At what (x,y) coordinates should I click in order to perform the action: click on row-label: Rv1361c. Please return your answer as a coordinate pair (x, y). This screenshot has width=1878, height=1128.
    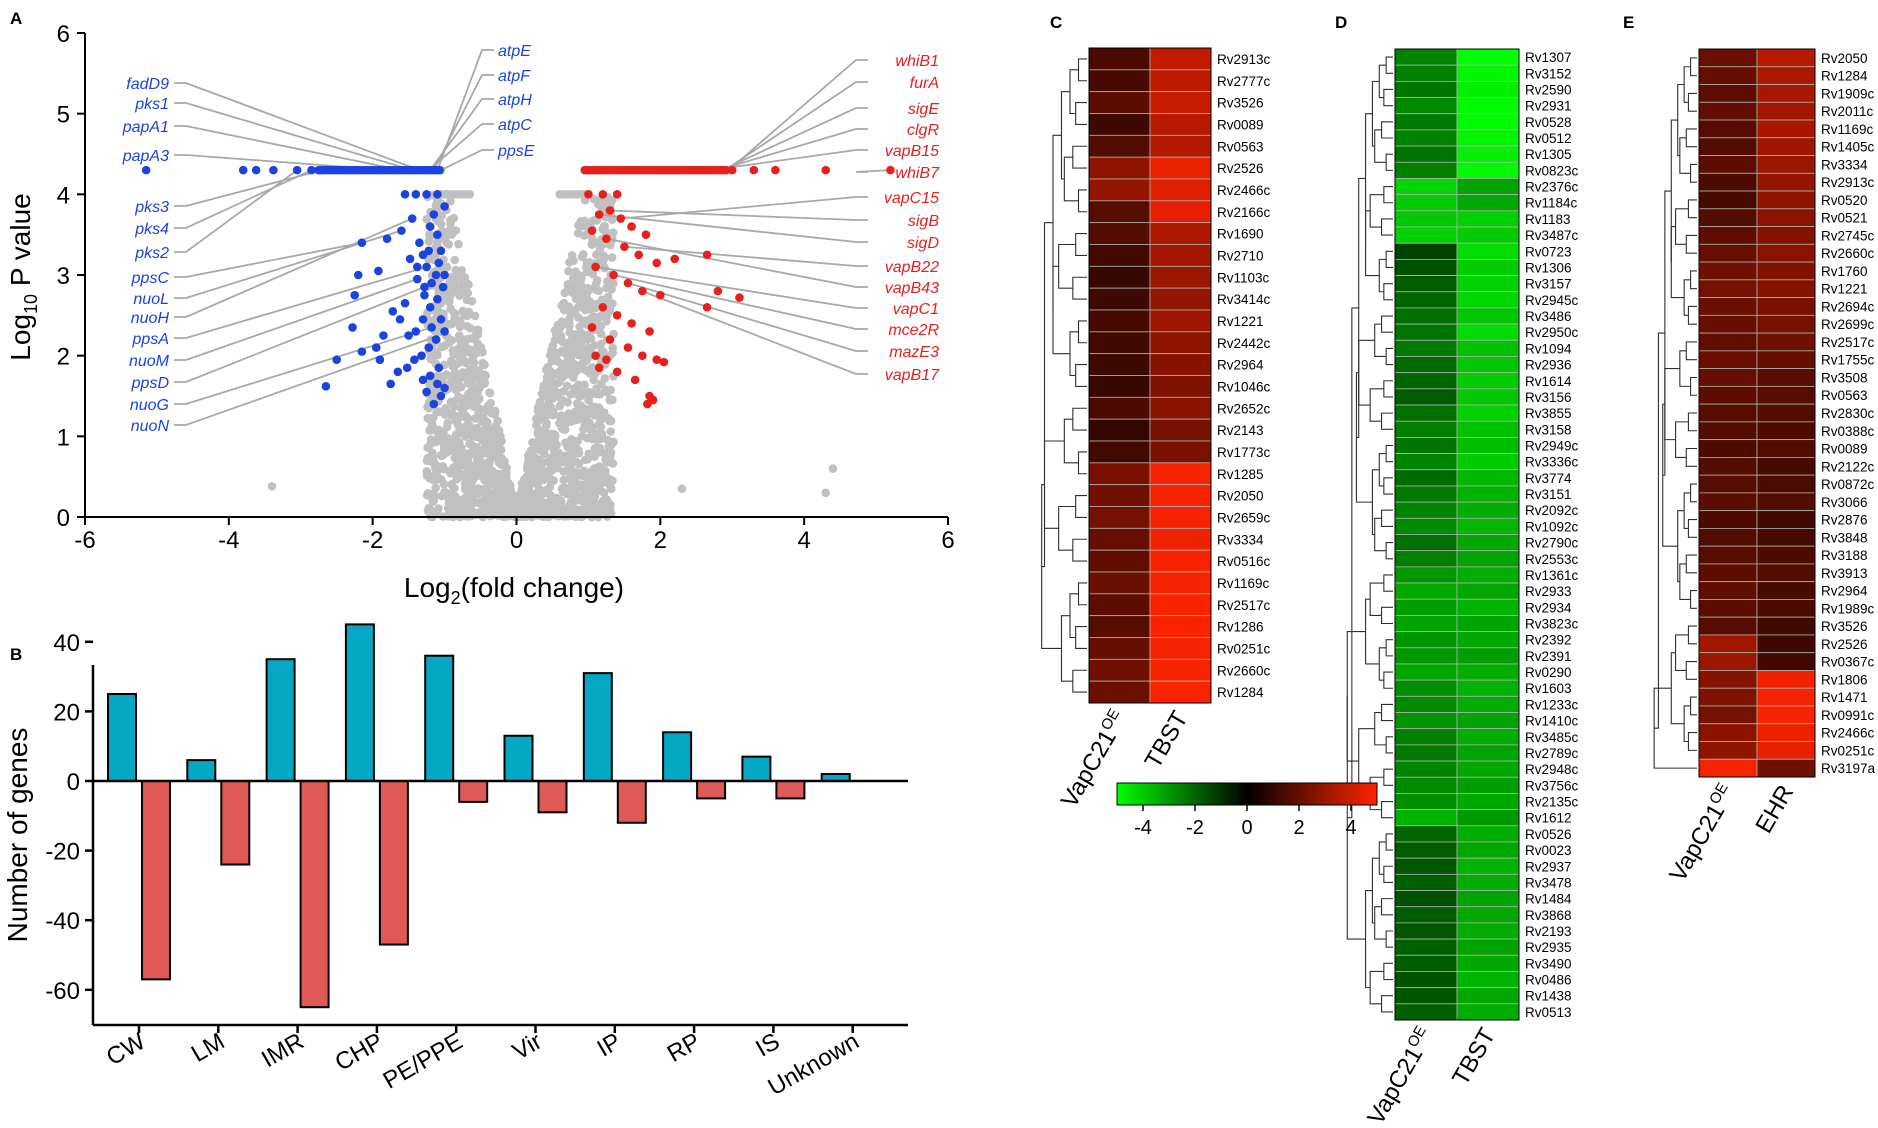
    Looking at the image, I should click on (1552, 575).